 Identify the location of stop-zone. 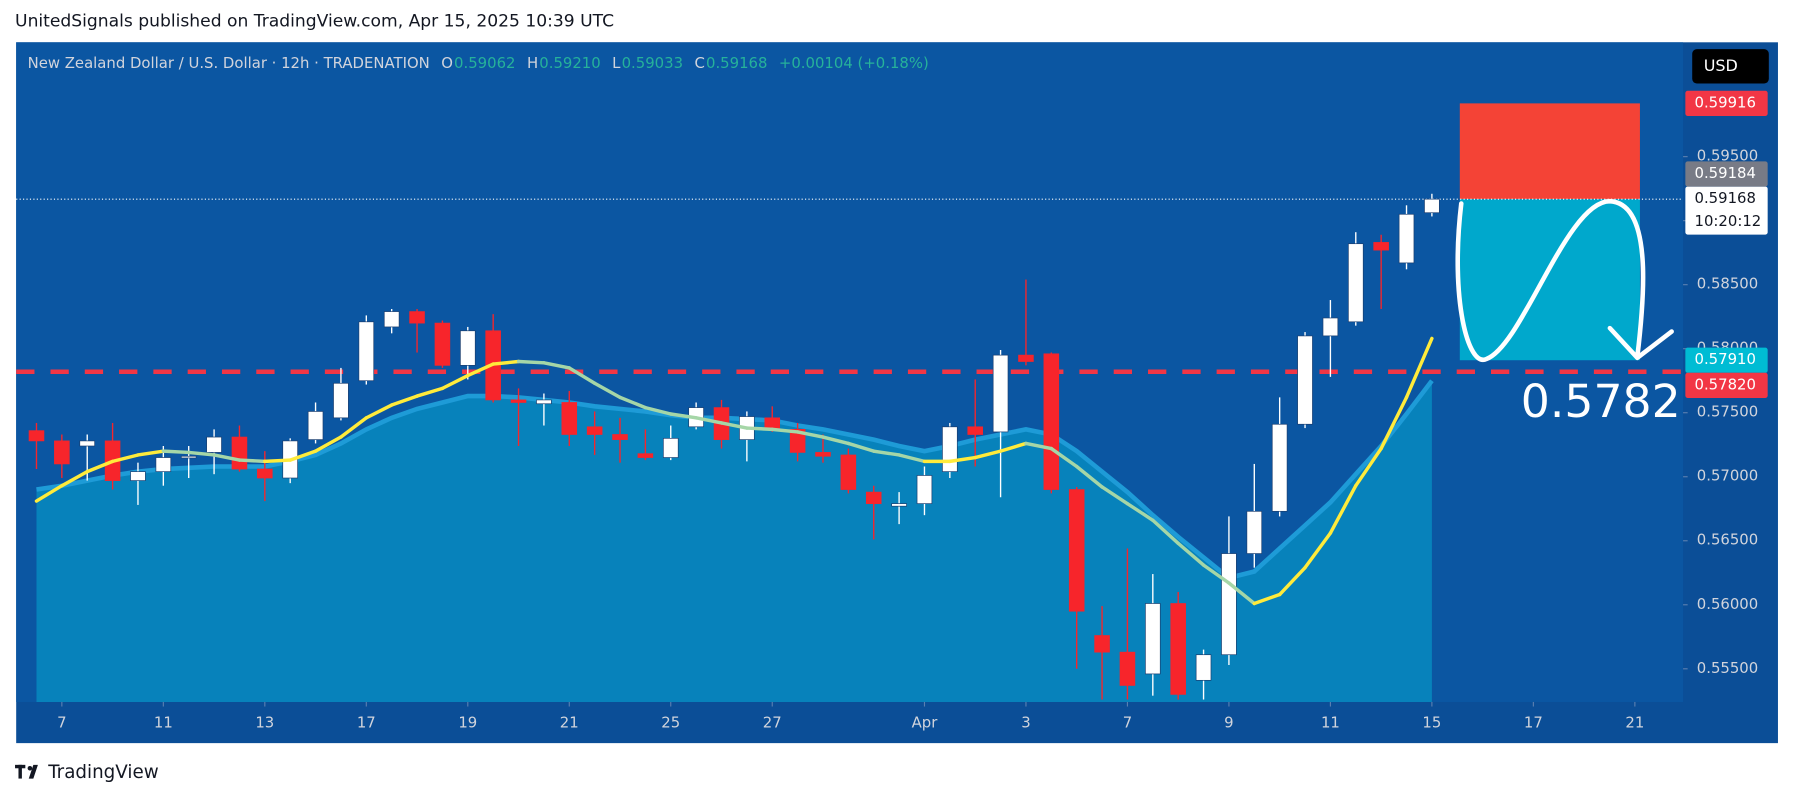
(1549, 151).